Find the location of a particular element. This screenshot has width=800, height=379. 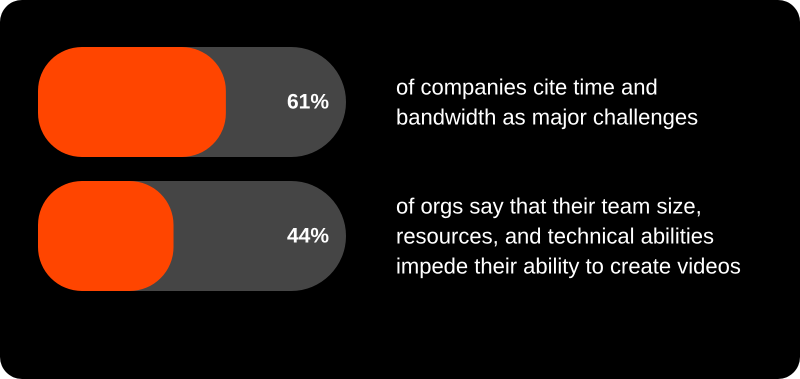

data-label: 61% is located at coordinates (308, 102).